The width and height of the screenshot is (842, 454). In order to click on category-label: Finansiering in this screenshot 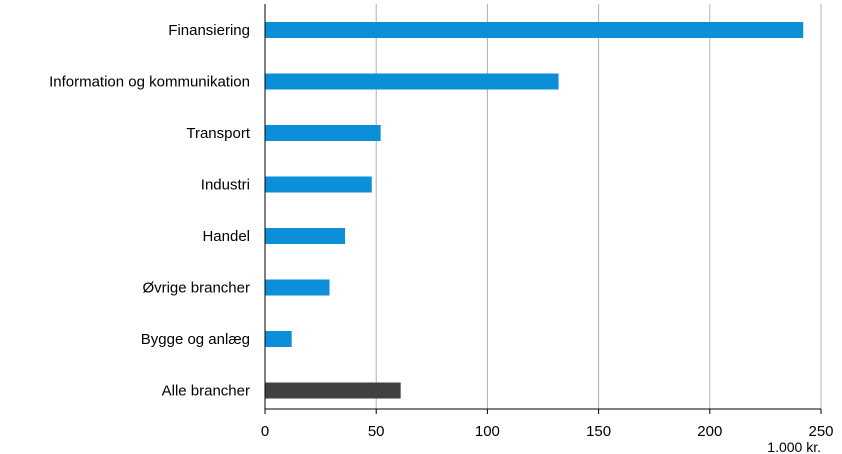, I will do `click(209, 30)`.